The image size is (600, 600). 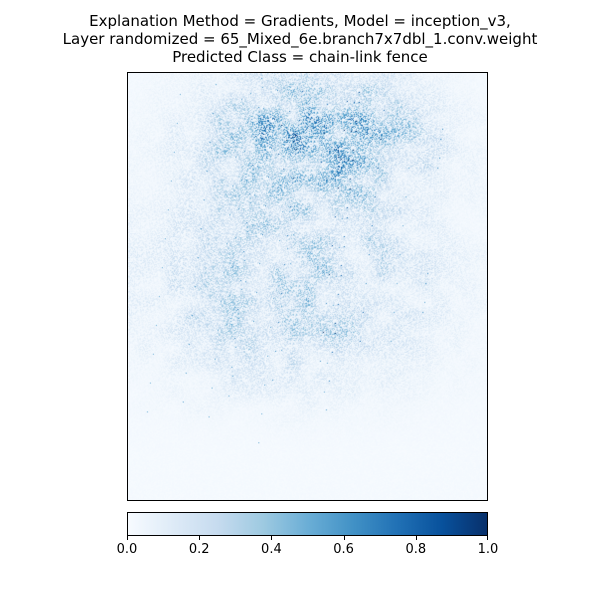 What do you see at coordinates (488, 549) in the screenshot?
I see `colorbar-tick-label: 1.0` at bounding box center [488, 549].